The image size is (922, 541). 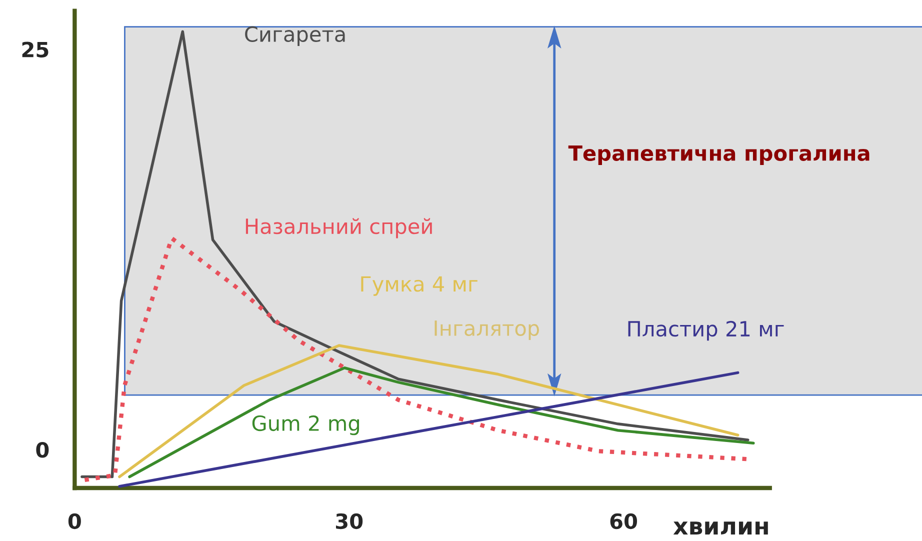 I want to click on x-tick-label: 60, so click(x=624, y=521).